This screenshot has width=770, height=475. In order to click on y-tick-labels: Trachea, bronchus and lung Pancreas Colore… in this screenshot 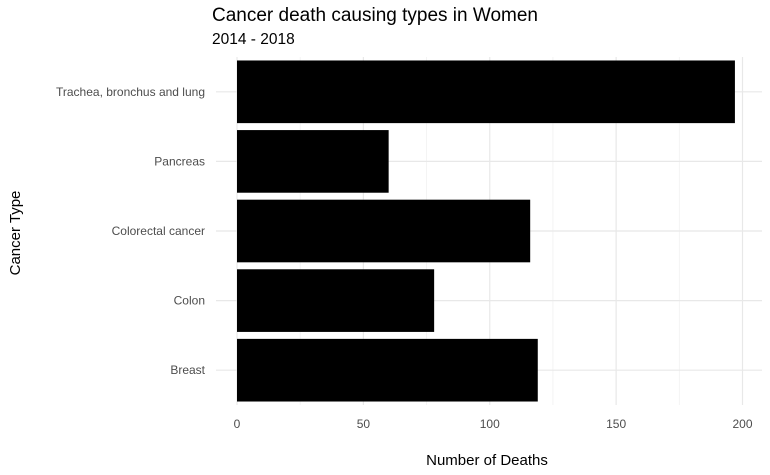, I will do `click(131, 231)`.